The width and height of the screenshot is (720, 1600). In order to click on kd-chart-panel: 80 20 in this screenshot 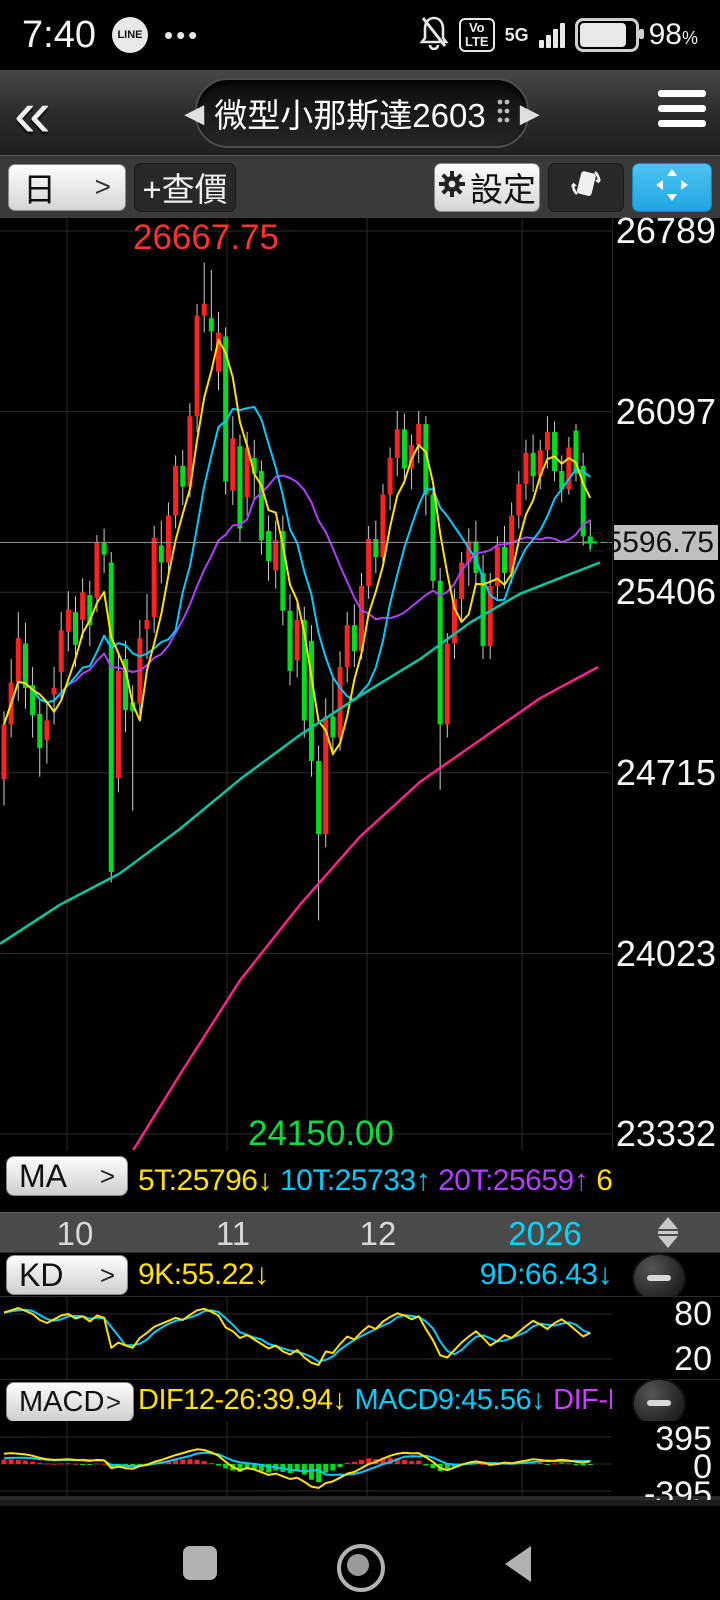, I will do `click(360, 1337)`.